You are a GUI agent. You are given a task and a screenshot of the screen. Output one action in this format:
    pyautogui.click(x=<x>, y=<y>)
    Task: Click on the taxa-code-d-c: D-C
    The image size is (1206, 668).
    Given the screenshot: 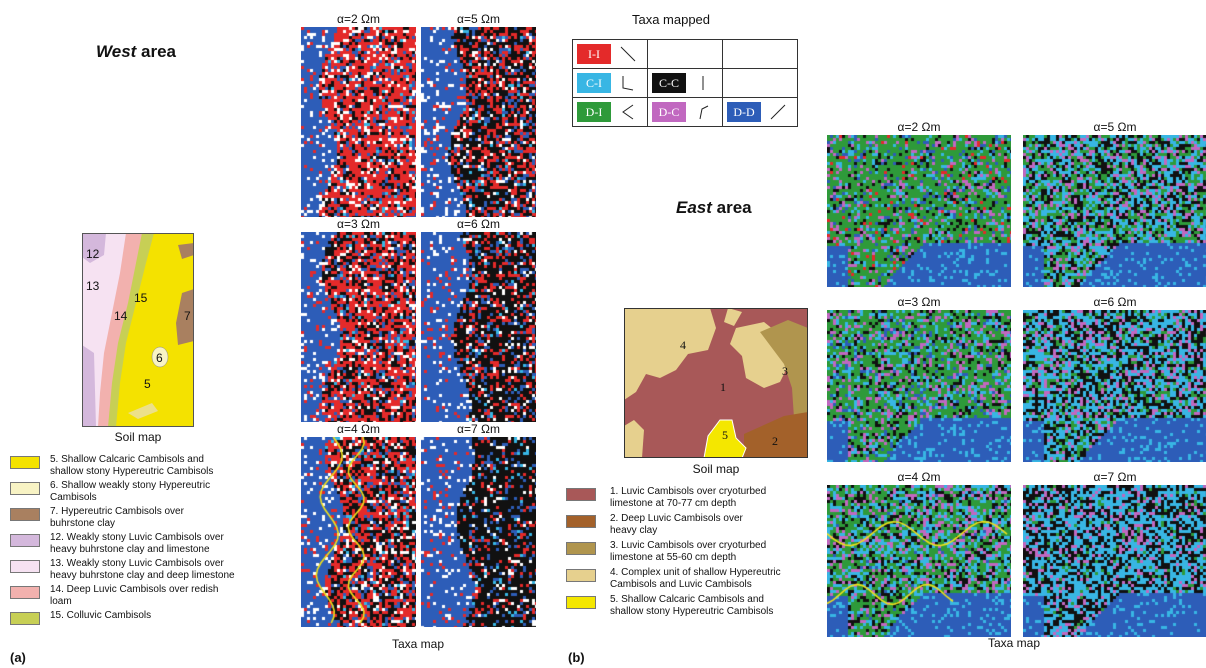 What is the action you would take?
    pyautogui.click(x=669, y=112)
    